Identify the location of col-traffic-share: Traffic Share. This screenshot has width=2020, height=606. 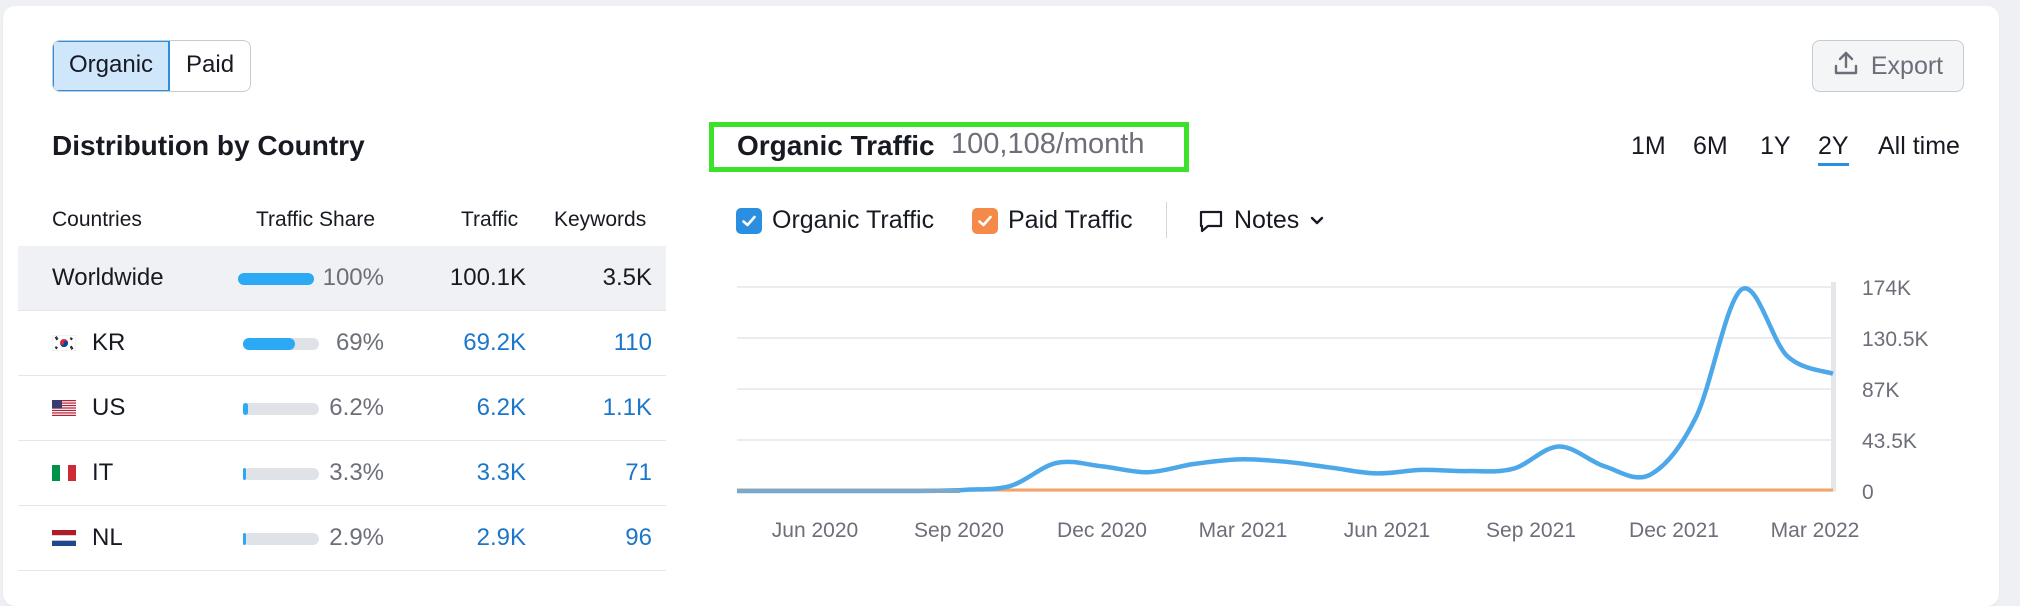
(316, 219).